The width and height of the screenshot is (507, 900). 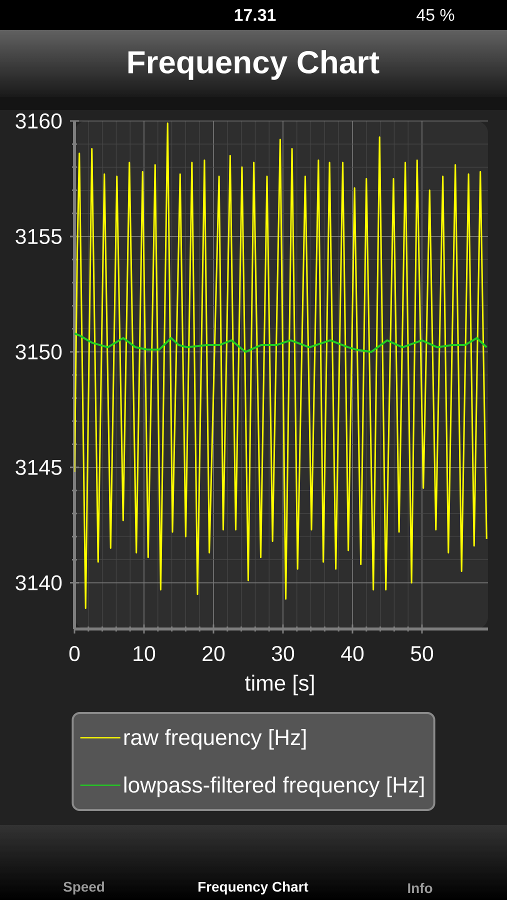 What do you see at coordinates (39, 352) in the screenshot?
I see `y-tick-label: 3150` at bounding box center [39, 352].